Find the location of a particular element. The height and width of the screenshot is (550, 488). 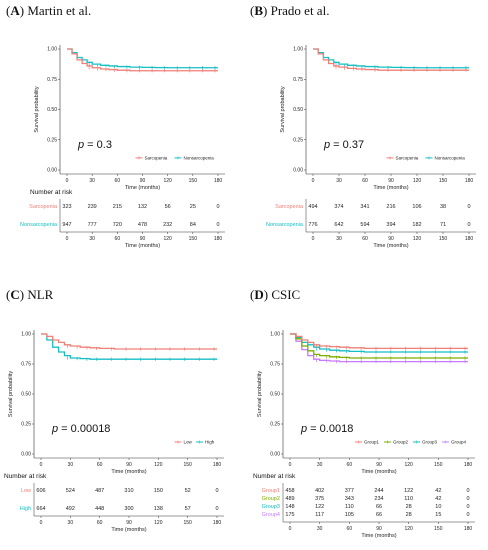

risk-count: 175 is located at coordinates (289, 515).